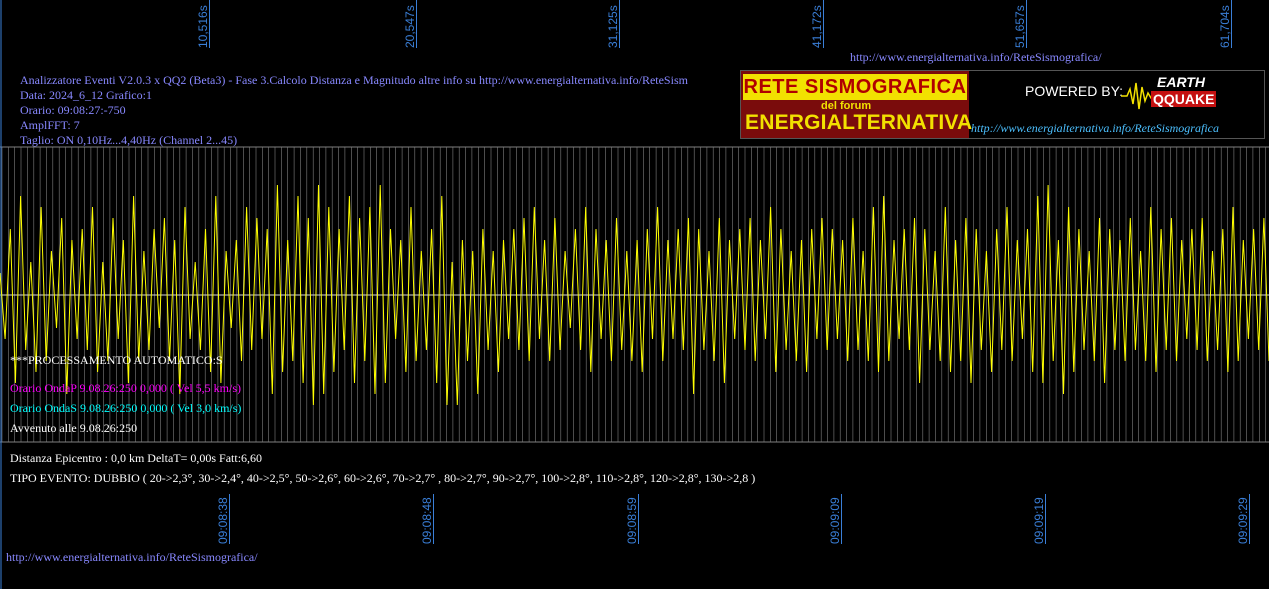 The image size is (1269, 589). Describe the element at coordinates (1020, 25) in the screenshot. I see `top-tick: 51,657s` at that location.